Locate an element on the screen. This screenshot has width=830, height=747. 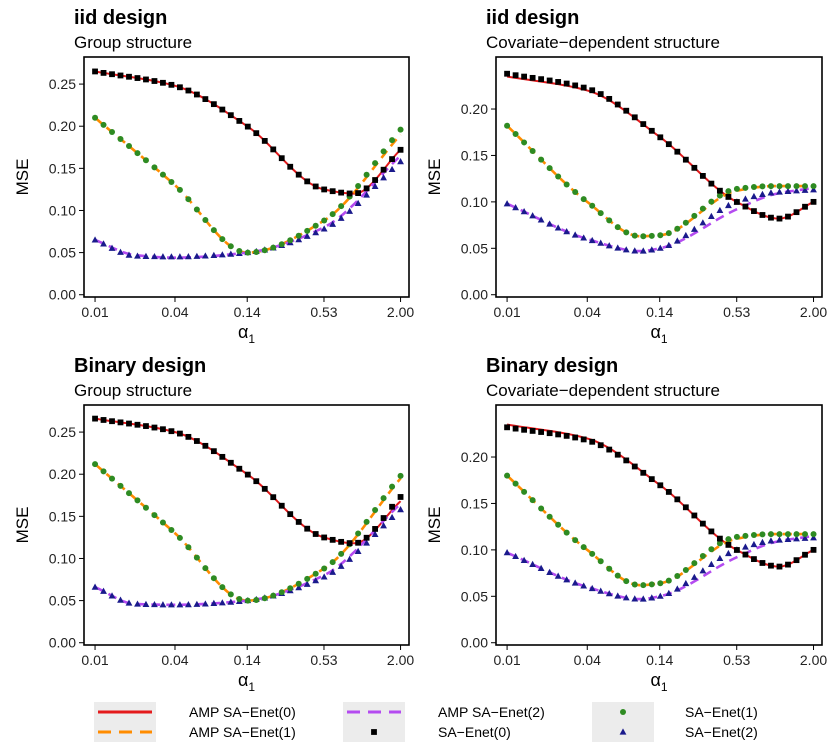
panel-title: Binary design is located at coordinates (552, 366).